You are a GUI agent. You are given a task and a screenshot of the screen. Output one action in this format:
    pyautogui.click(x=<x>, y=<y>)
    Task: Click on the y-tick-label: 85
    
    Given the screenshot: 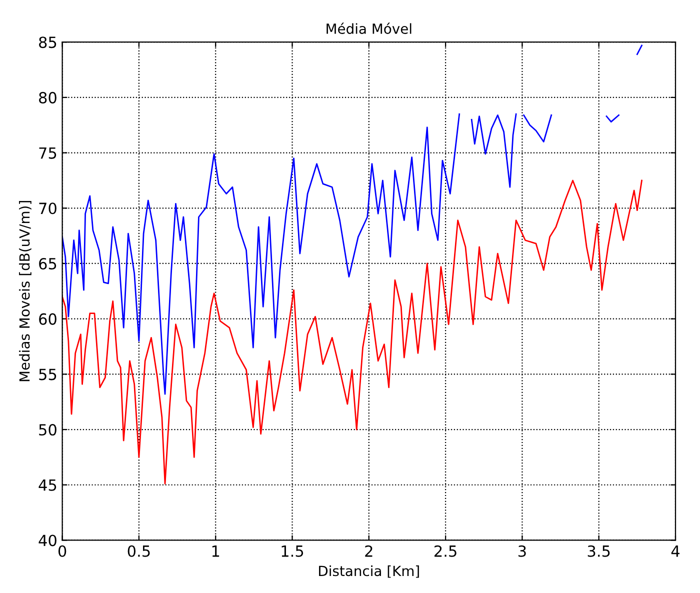 What is the action you would take?
    pyautogui.click(x=47, y=42)
    